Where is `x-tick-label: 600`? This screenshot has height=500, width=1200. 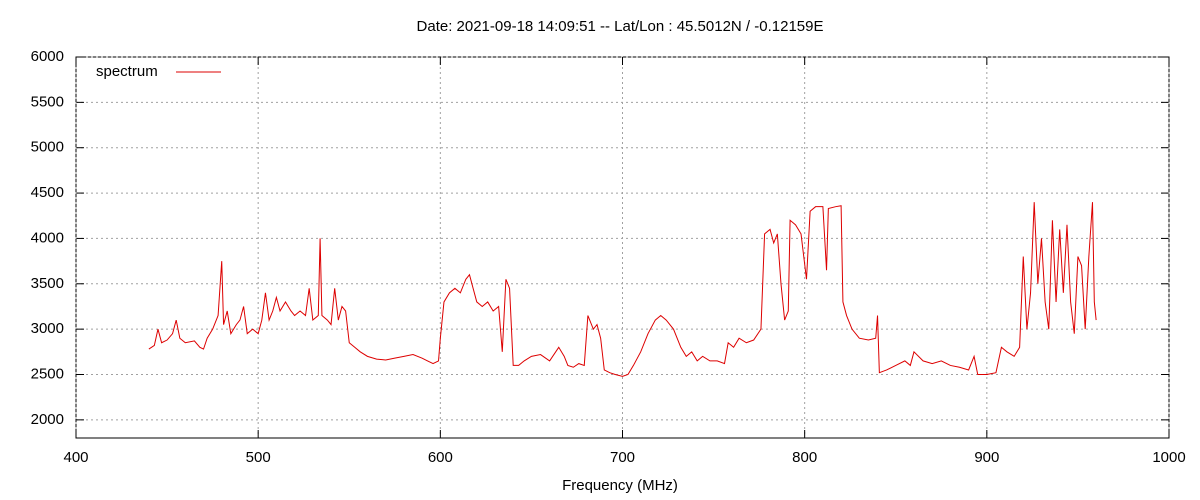 x-tick-label: 600 is located at coordinates (440, 457).